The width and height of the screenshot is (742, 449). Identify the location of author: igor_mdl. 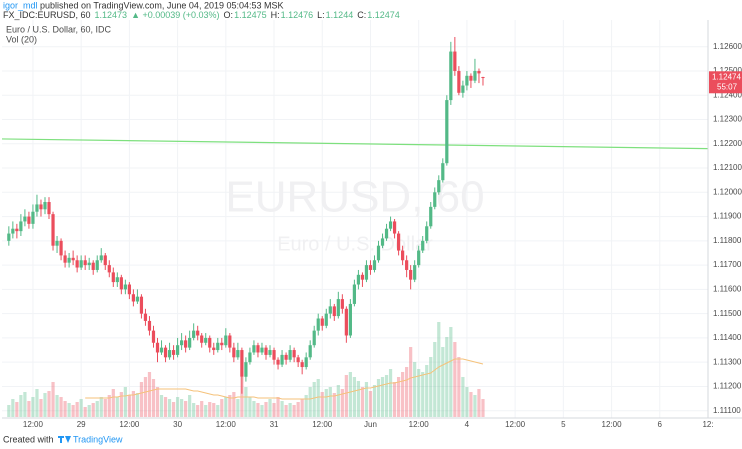
(20, 5).